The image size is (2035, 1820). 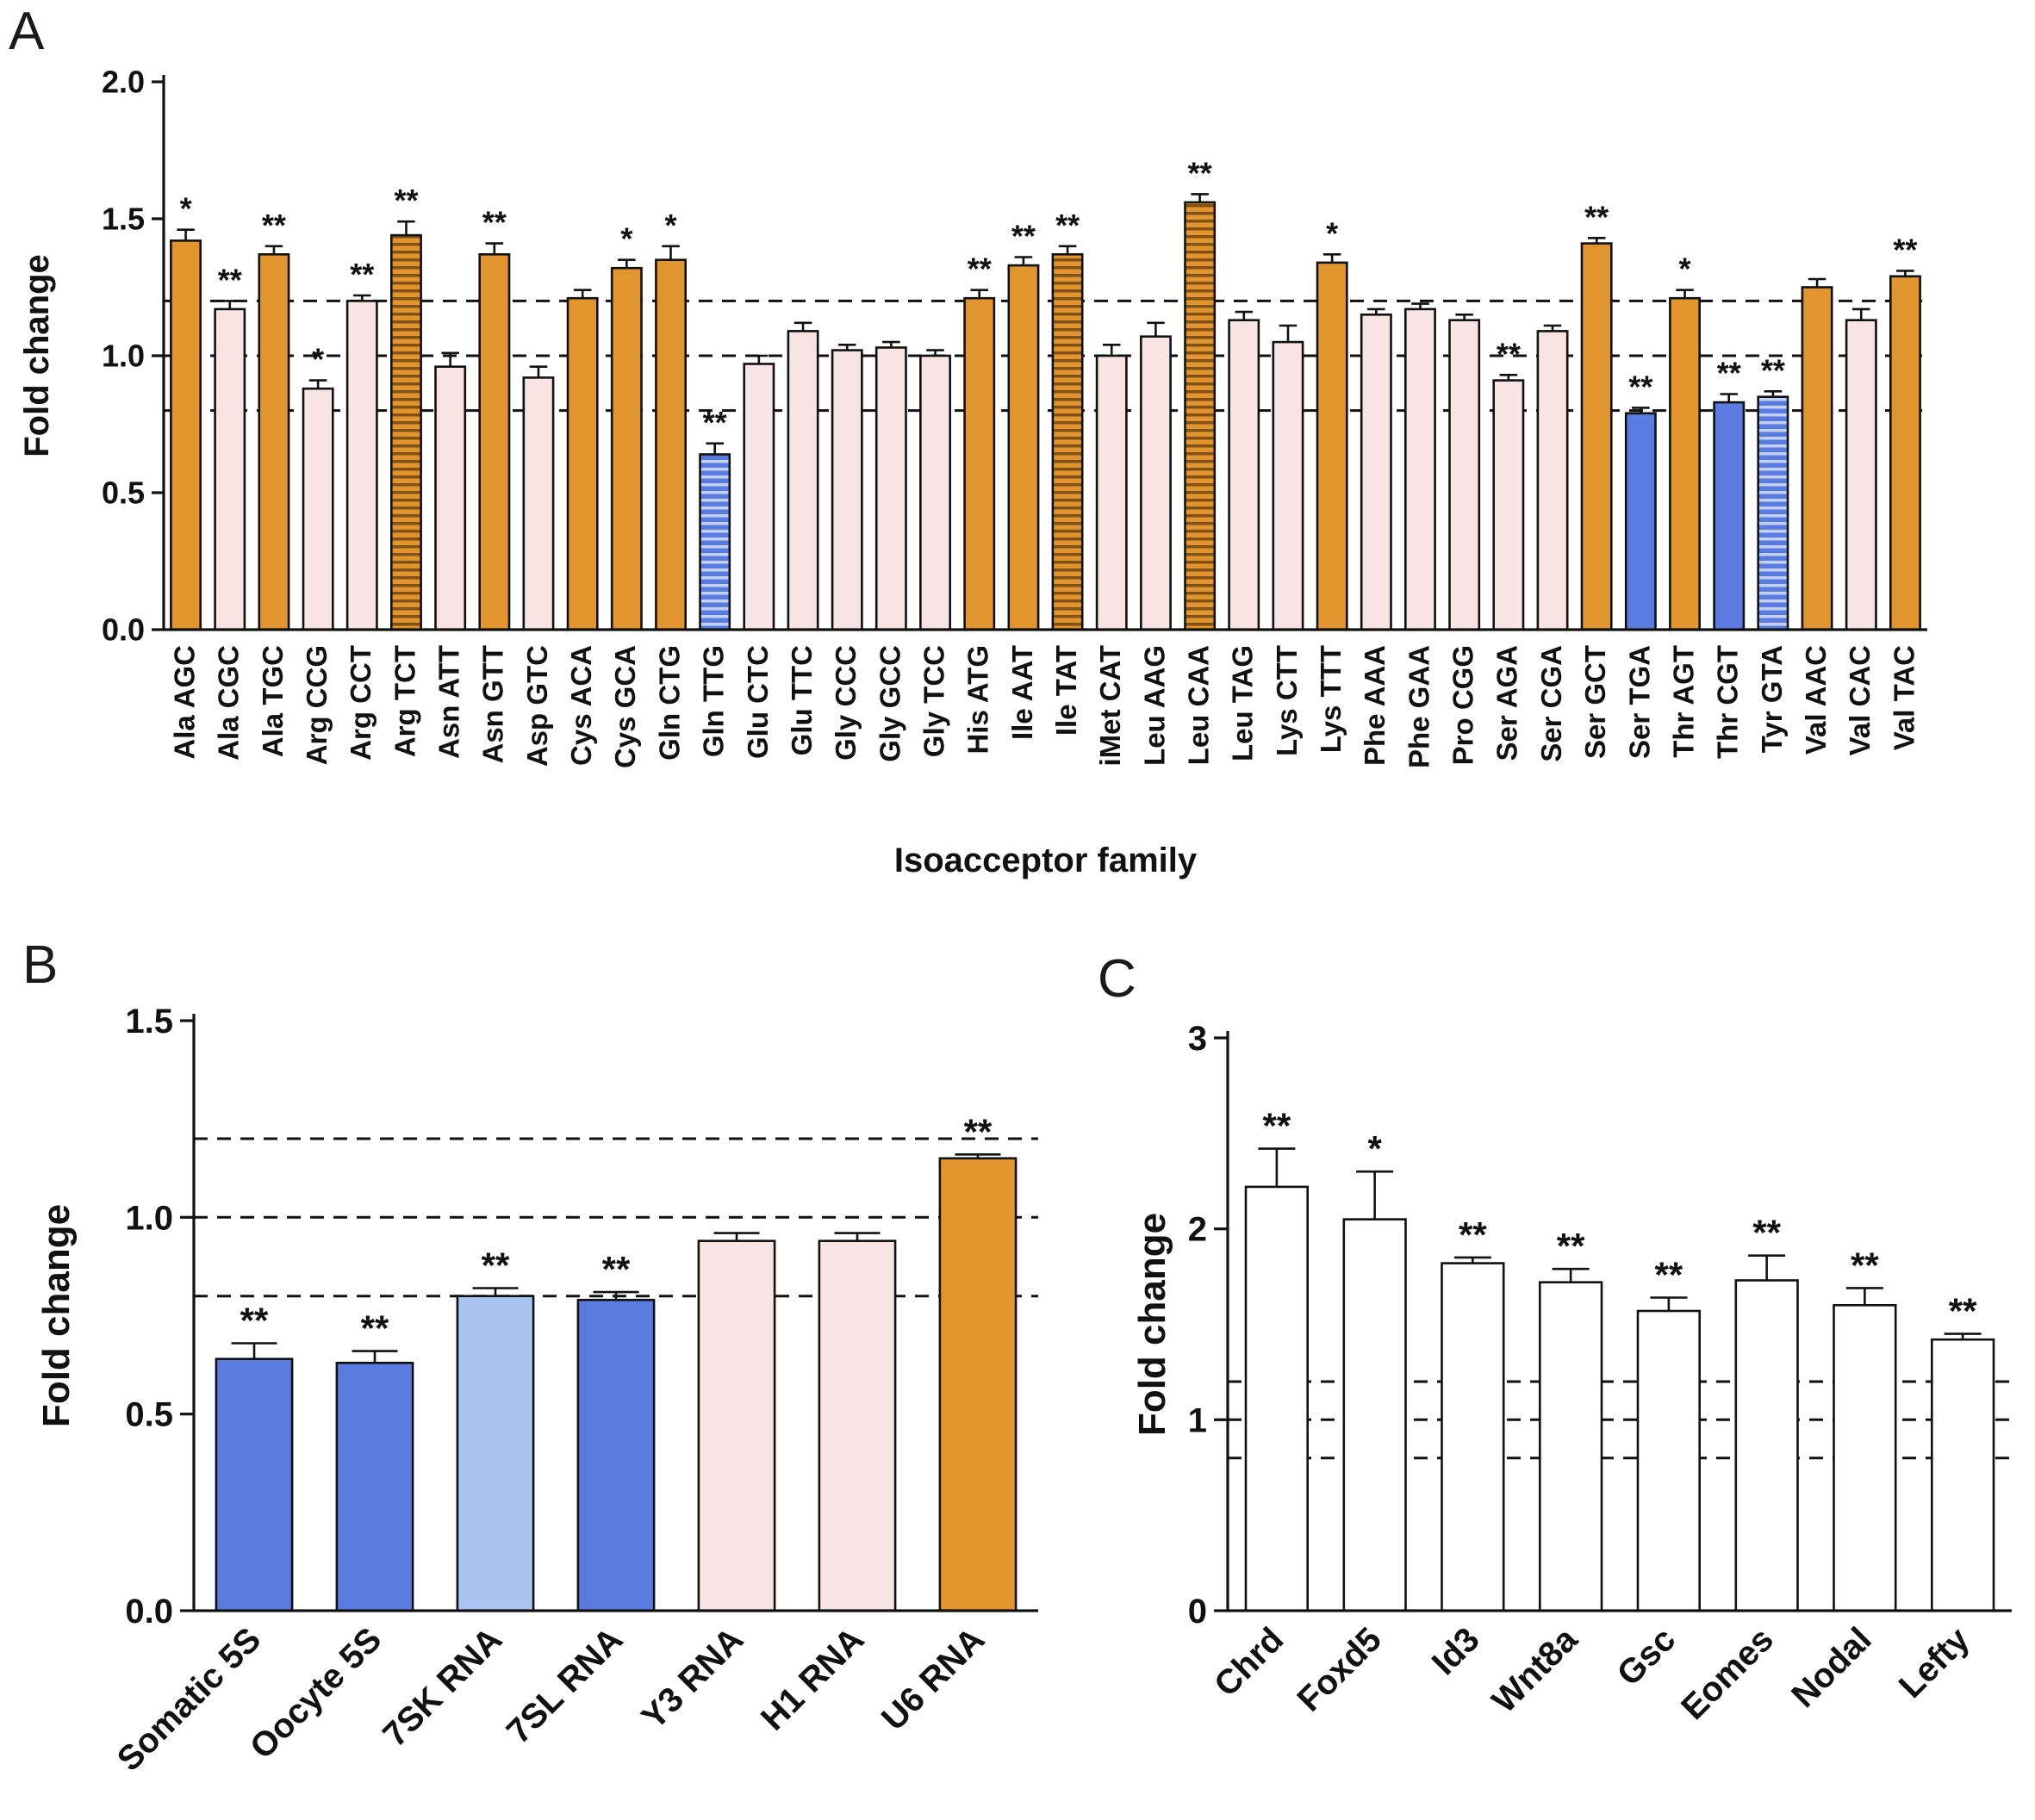 What do you see at coordinates (1507, 703) in the screenshot?
I see `category-label: Ser AGA` at bounding box center [1507, 703].